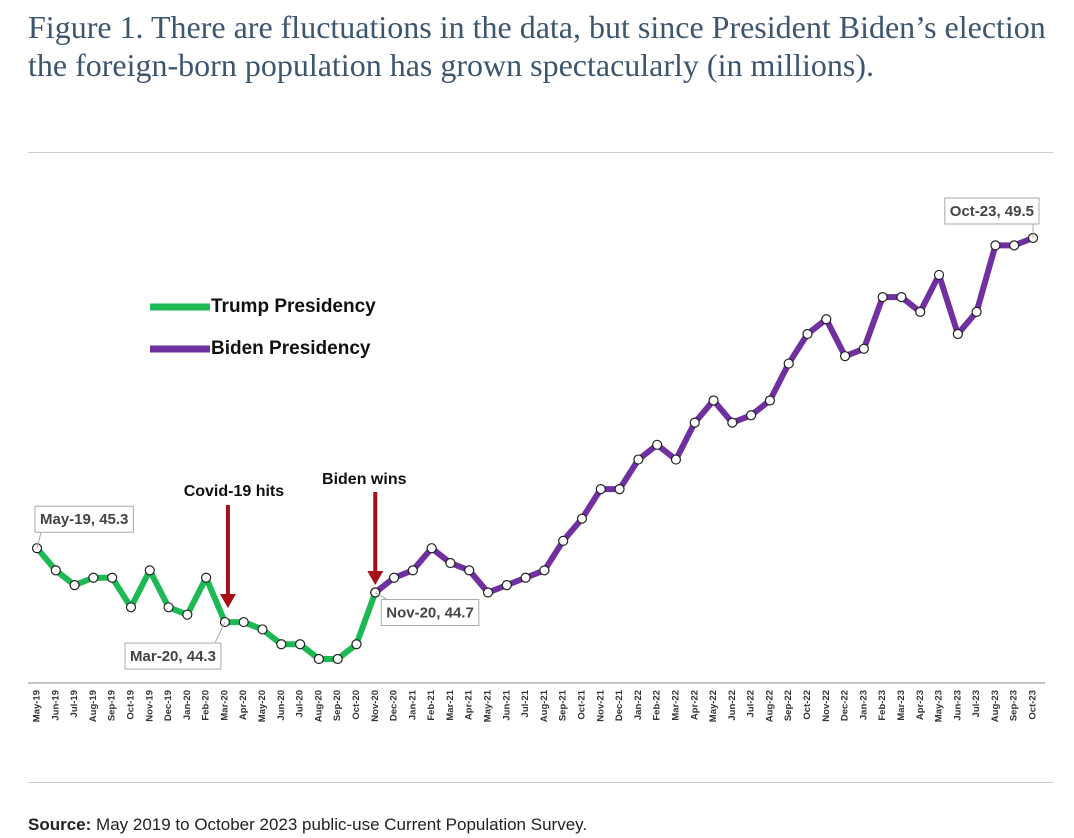  Describe the element at coordinates (751, 703) in the screenshot. I see `x-tick-label: Jul-22` at that location.